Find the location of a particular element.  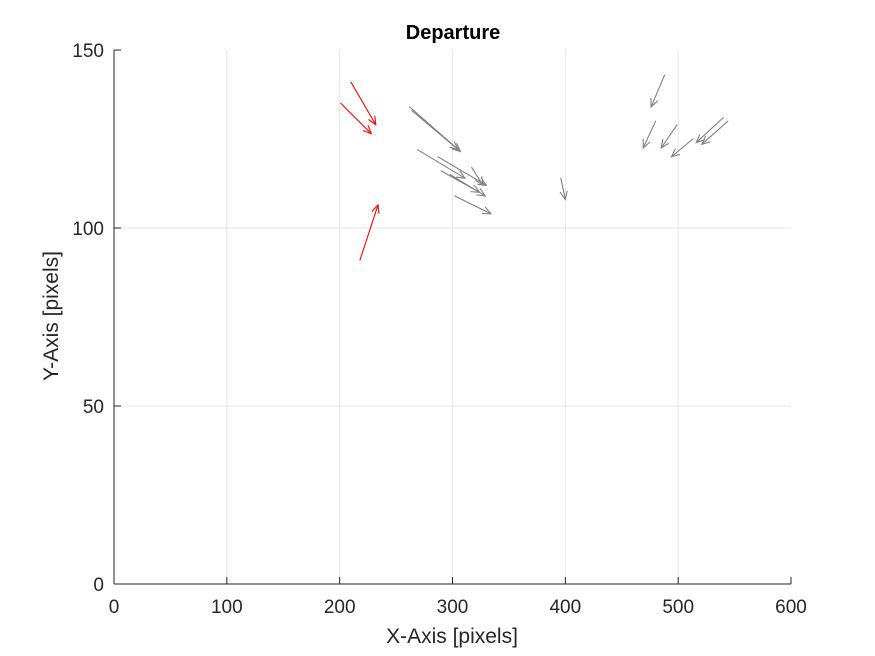

x-tick-label-6: 600 is located at coordinates (791, 607).